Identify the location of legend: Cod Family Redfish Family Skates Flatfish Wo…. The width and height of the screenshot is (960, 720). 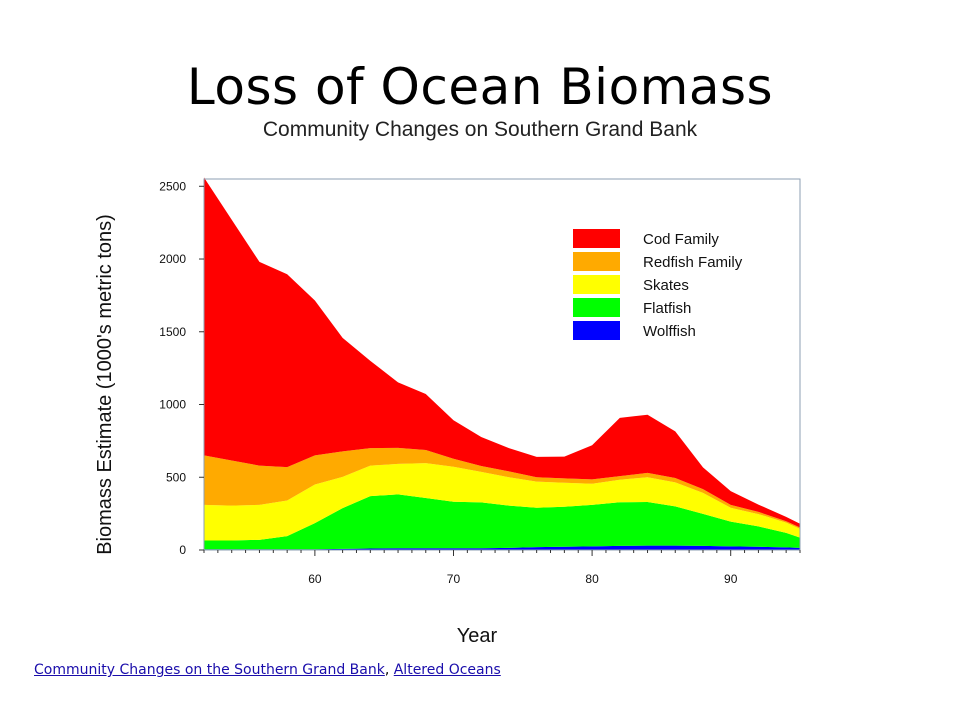
(658, 284).